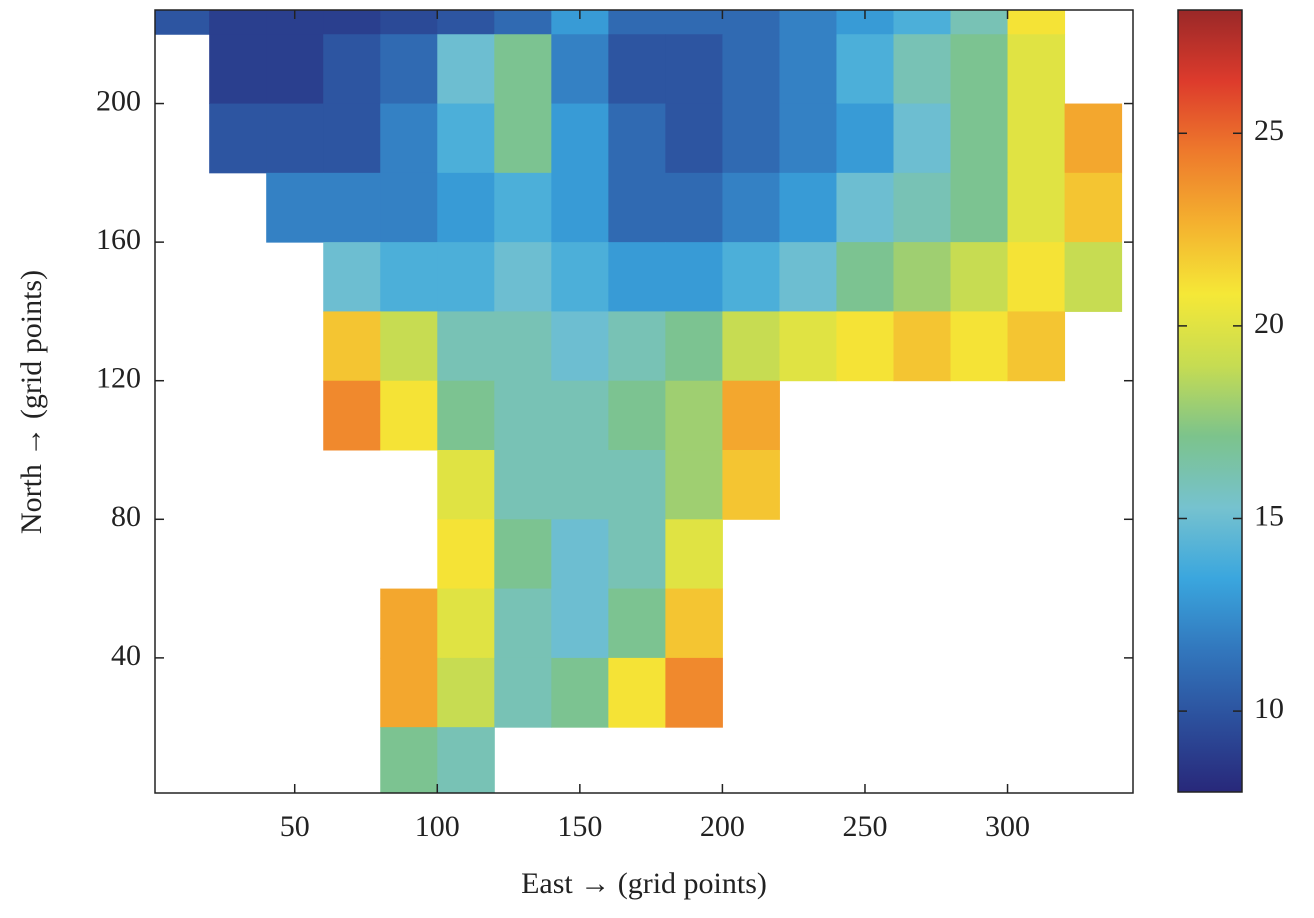 Image resolution: width=1314 pixels, height=918 pixels. Describe the element at coordinates (644, 883) in the screenshot. I see `x-axis-label: East → (grid points)` at that location.